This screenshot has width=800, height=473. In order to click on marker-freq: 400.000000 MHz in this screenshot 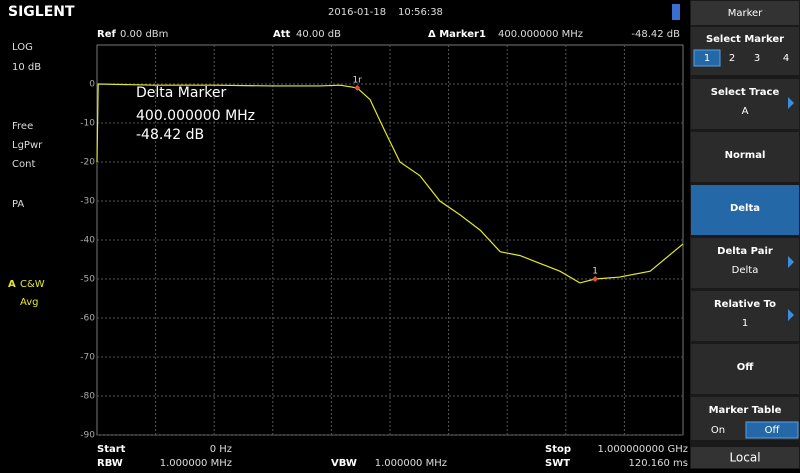, I will do `click(540, 34)`.